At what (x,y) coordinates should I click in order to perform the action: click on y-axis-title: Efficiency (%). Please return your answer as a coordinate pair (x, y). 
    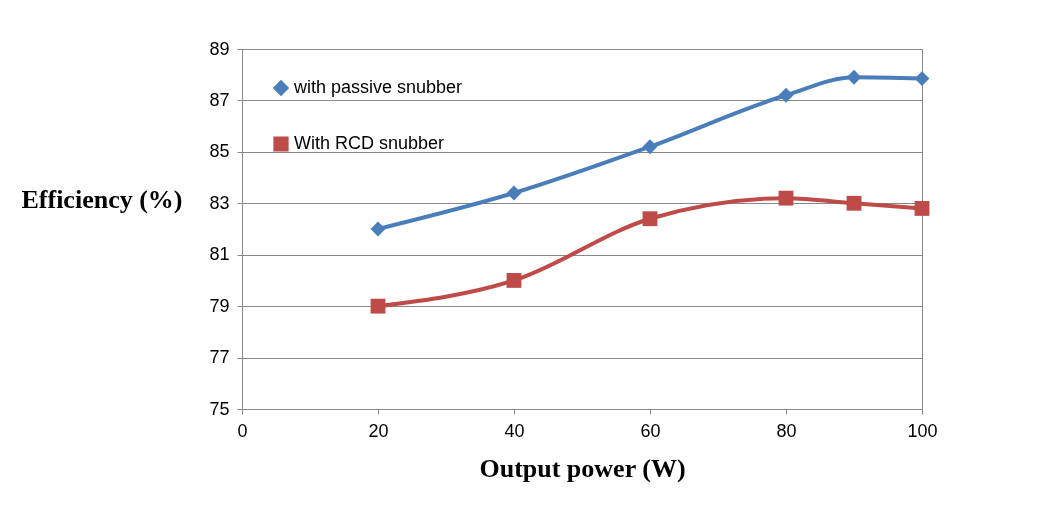
    Looking at the image, I should click on (102, 199).